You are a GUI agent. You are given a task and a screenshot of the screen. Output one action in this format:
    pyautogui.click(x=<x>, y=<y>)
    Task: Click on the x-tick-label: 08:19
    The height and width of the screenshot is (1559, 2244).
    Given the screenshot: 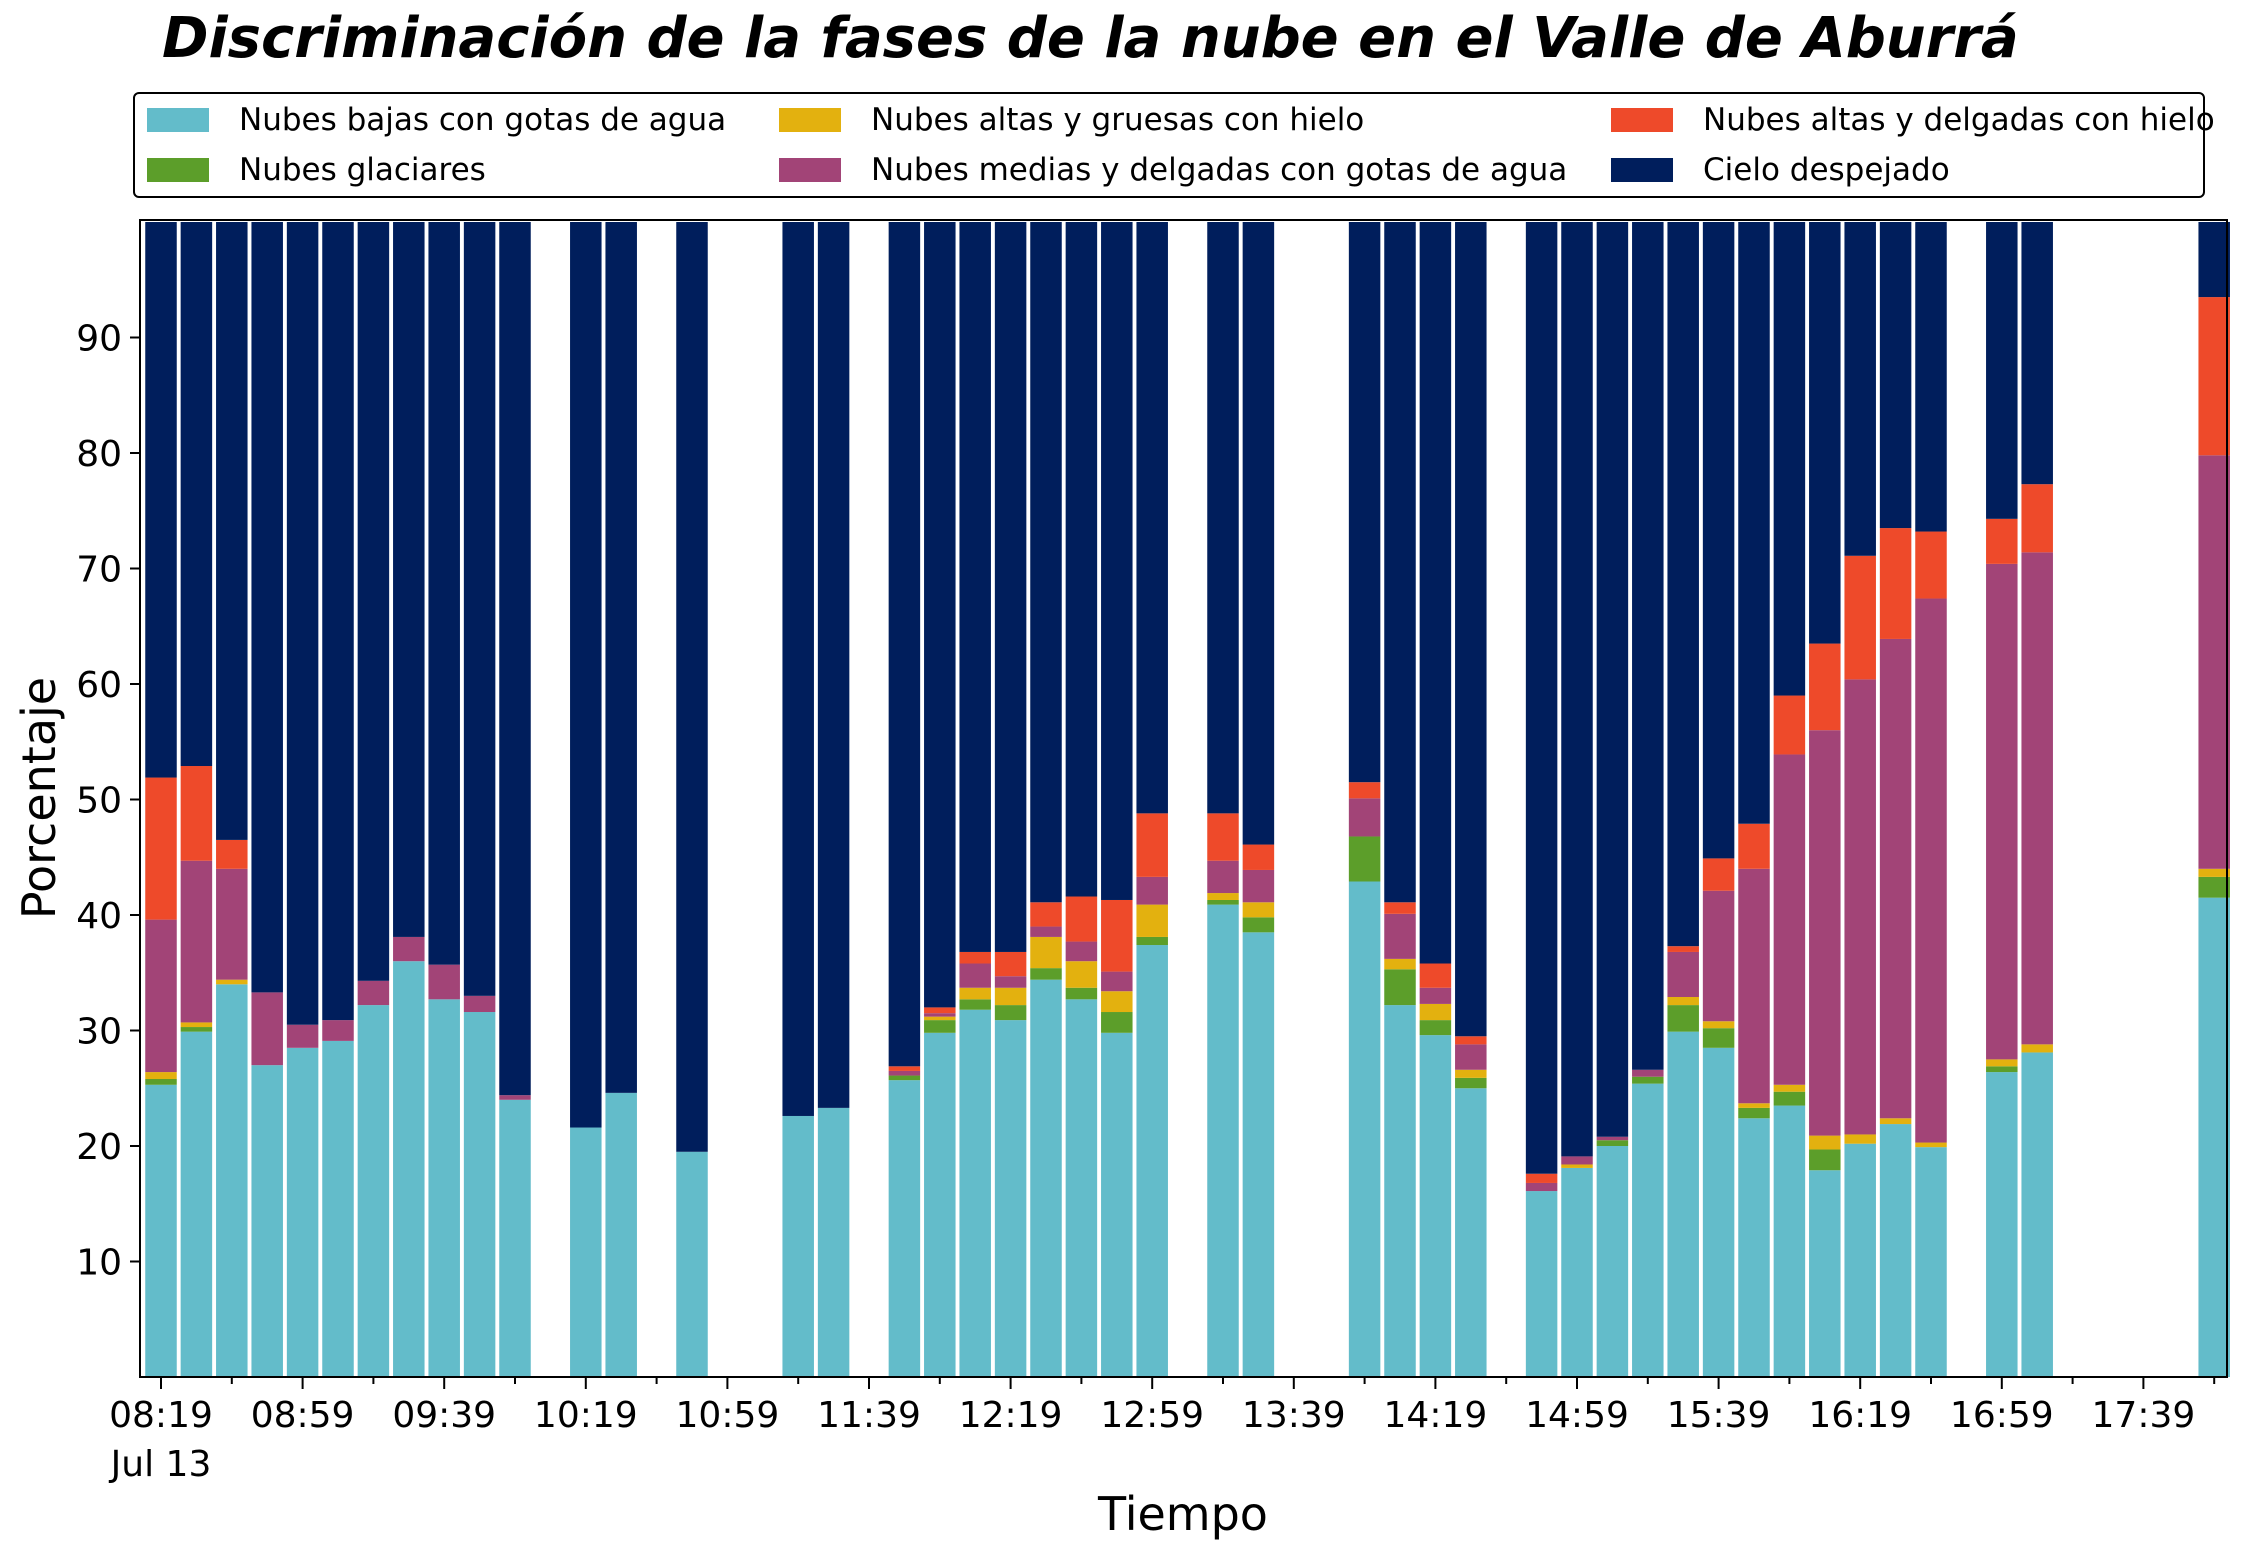 What is the action you would take?
    pyautogui.click(x=161, y=1415)
    